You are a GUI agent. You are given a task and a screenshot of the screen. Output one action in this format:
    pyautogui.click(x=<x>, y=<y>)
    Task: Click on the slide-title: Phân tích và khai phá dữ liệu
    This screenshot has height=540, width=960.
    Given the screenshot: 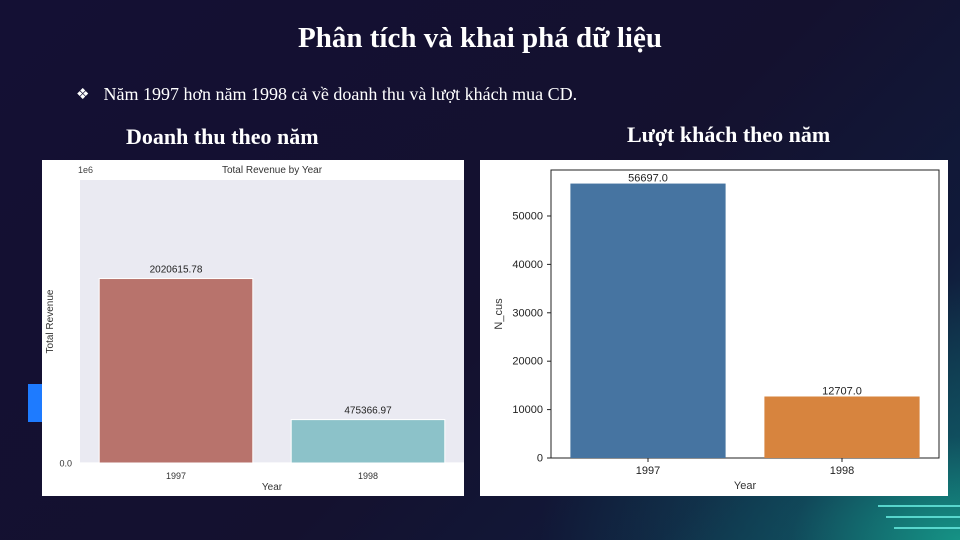 What is the action you would take?
    pyautogui.click(x=480, y=38)
    